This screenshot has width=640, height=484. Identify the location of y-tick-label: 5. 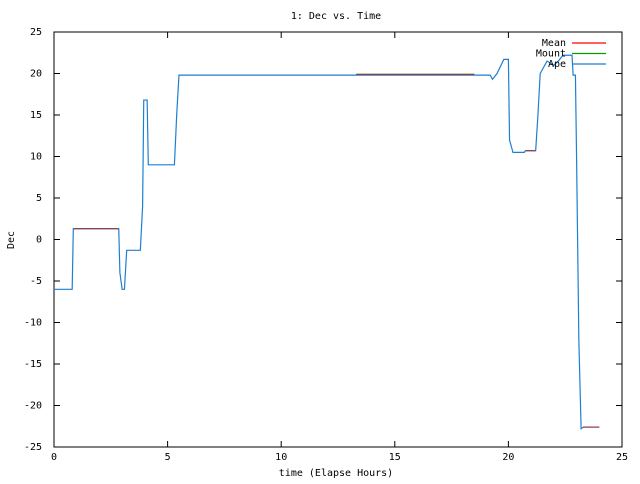
(39, 198).